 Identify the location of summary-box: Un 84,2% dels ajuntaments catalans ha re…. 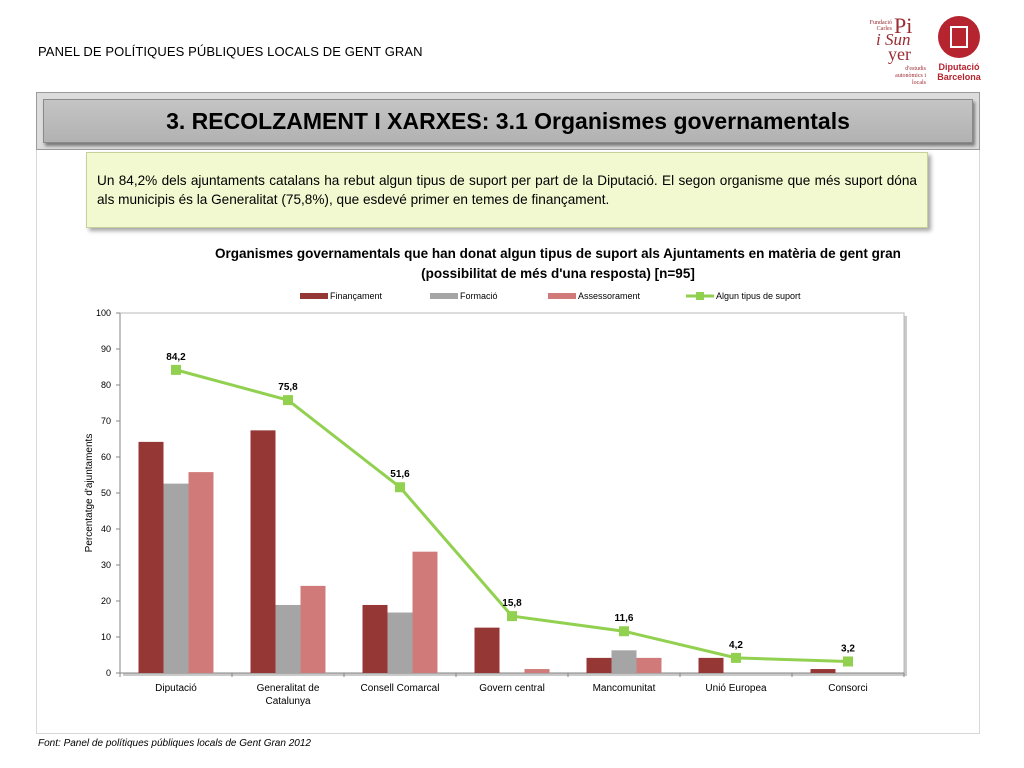
(507, 190).